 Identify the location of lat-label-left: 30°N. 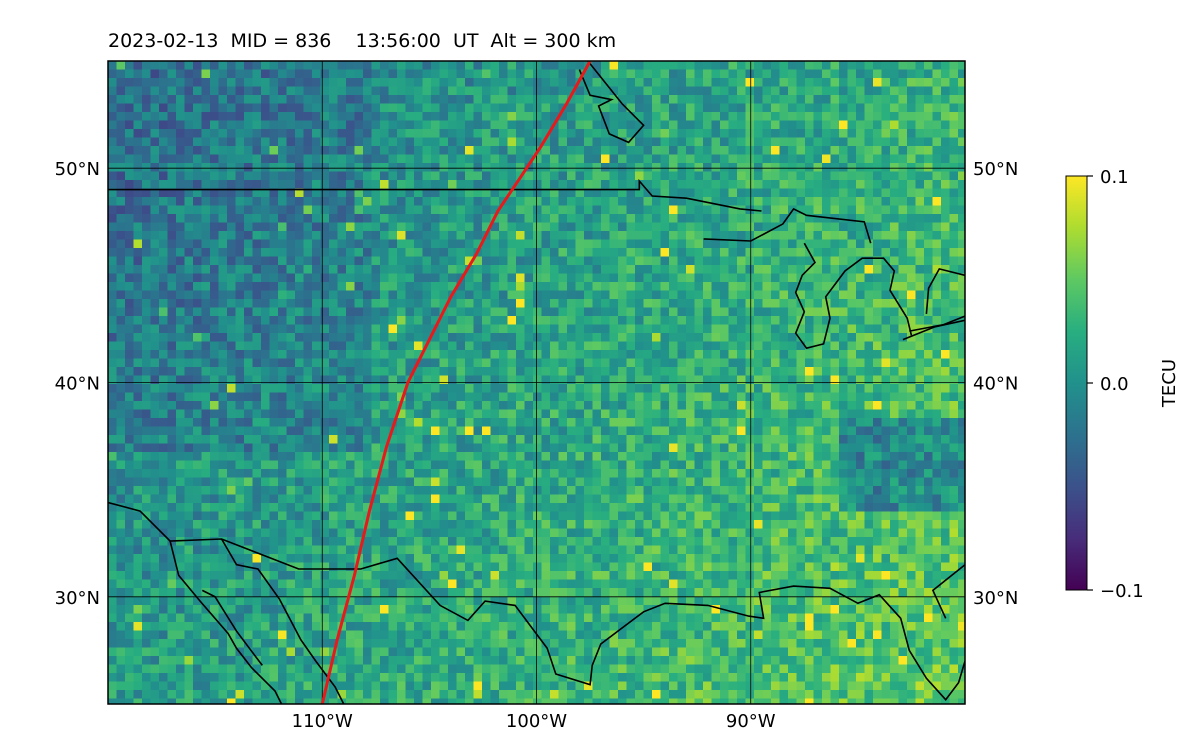
(77, 598).